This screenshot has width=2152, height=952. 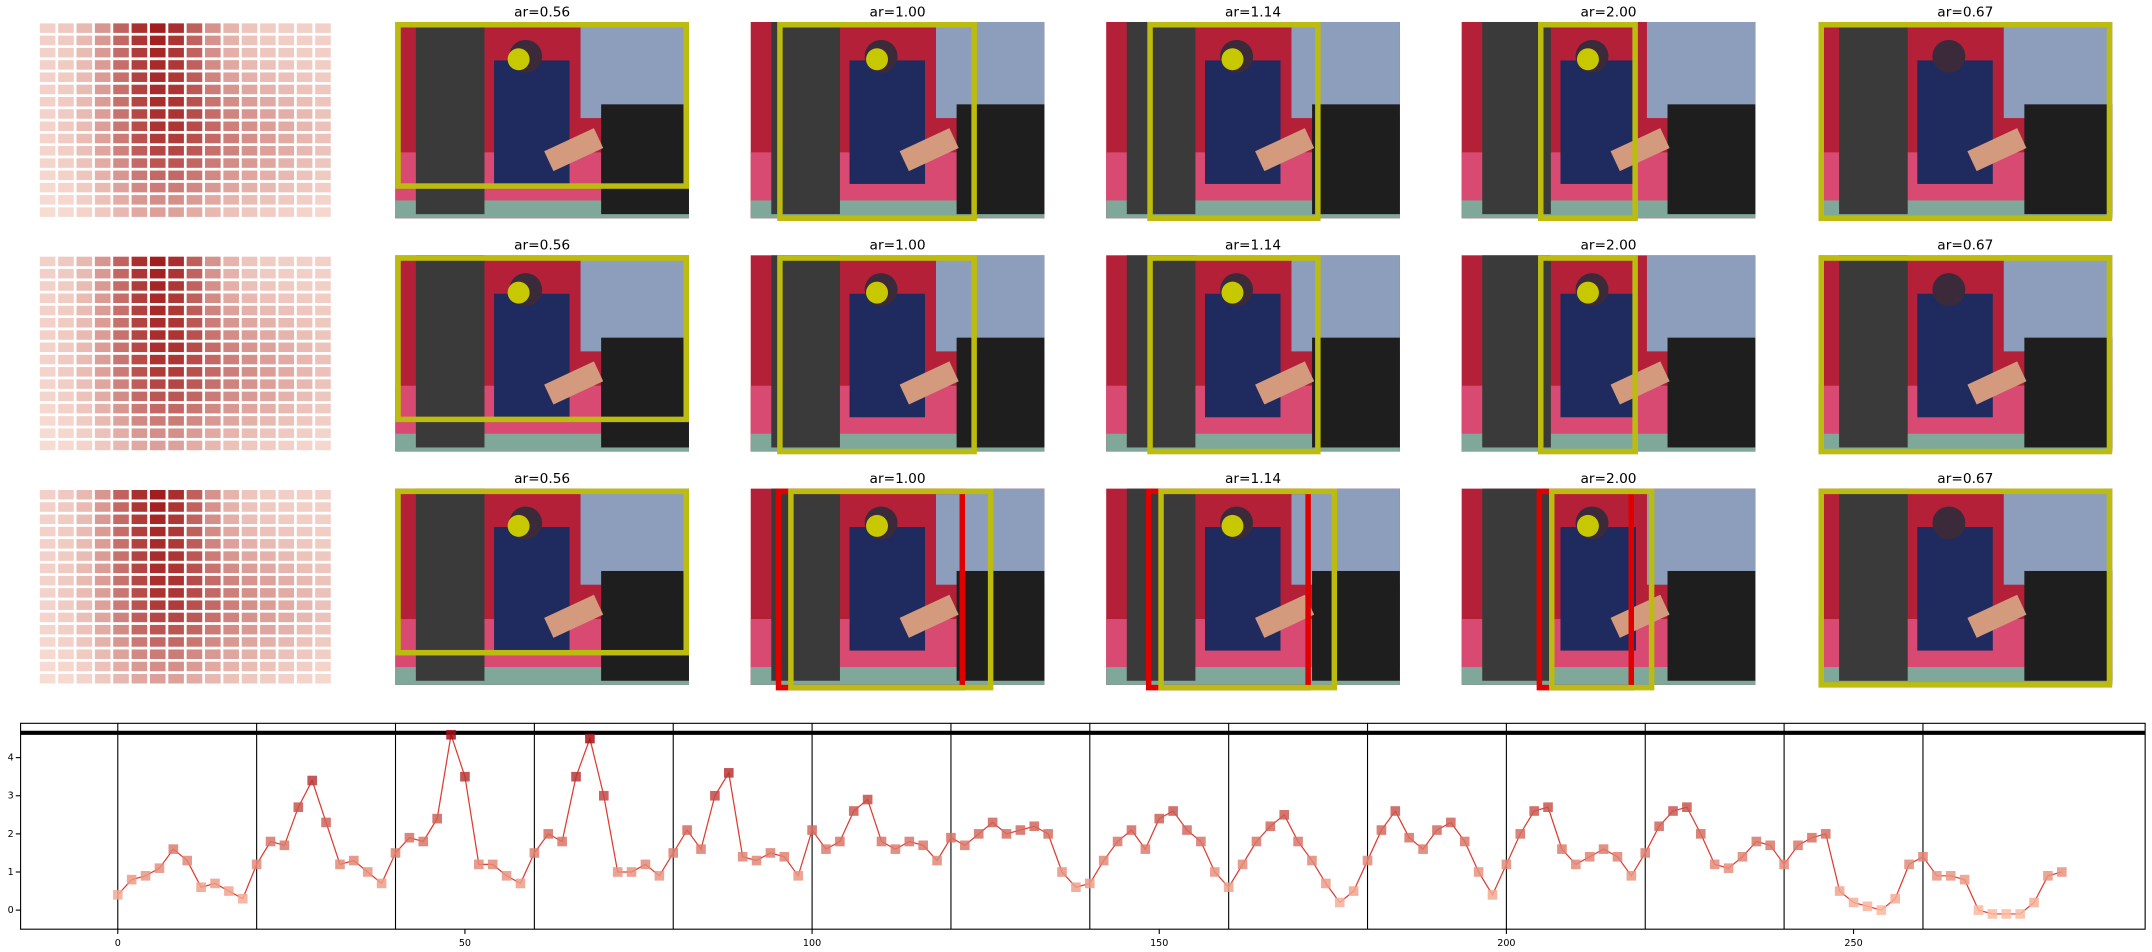 What do you see at coordinates (465, 943) in the screenshot?
I see `x-tick-label: 50` at bounding box center [465, 943].